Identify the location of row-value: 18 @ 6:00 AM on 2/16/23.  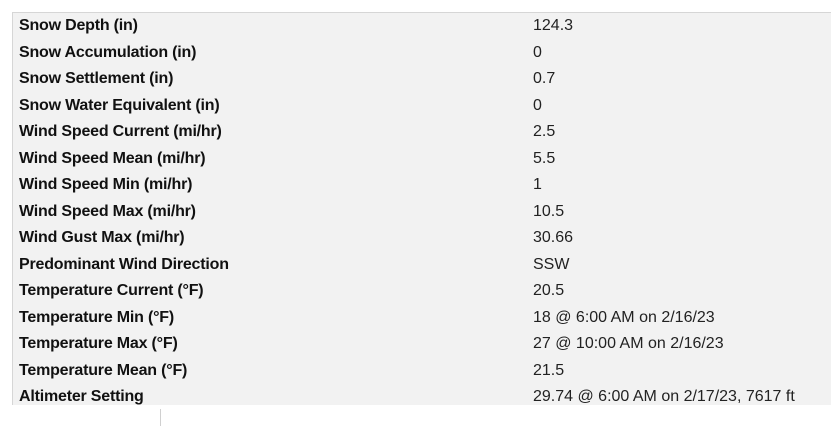
(624, 317).